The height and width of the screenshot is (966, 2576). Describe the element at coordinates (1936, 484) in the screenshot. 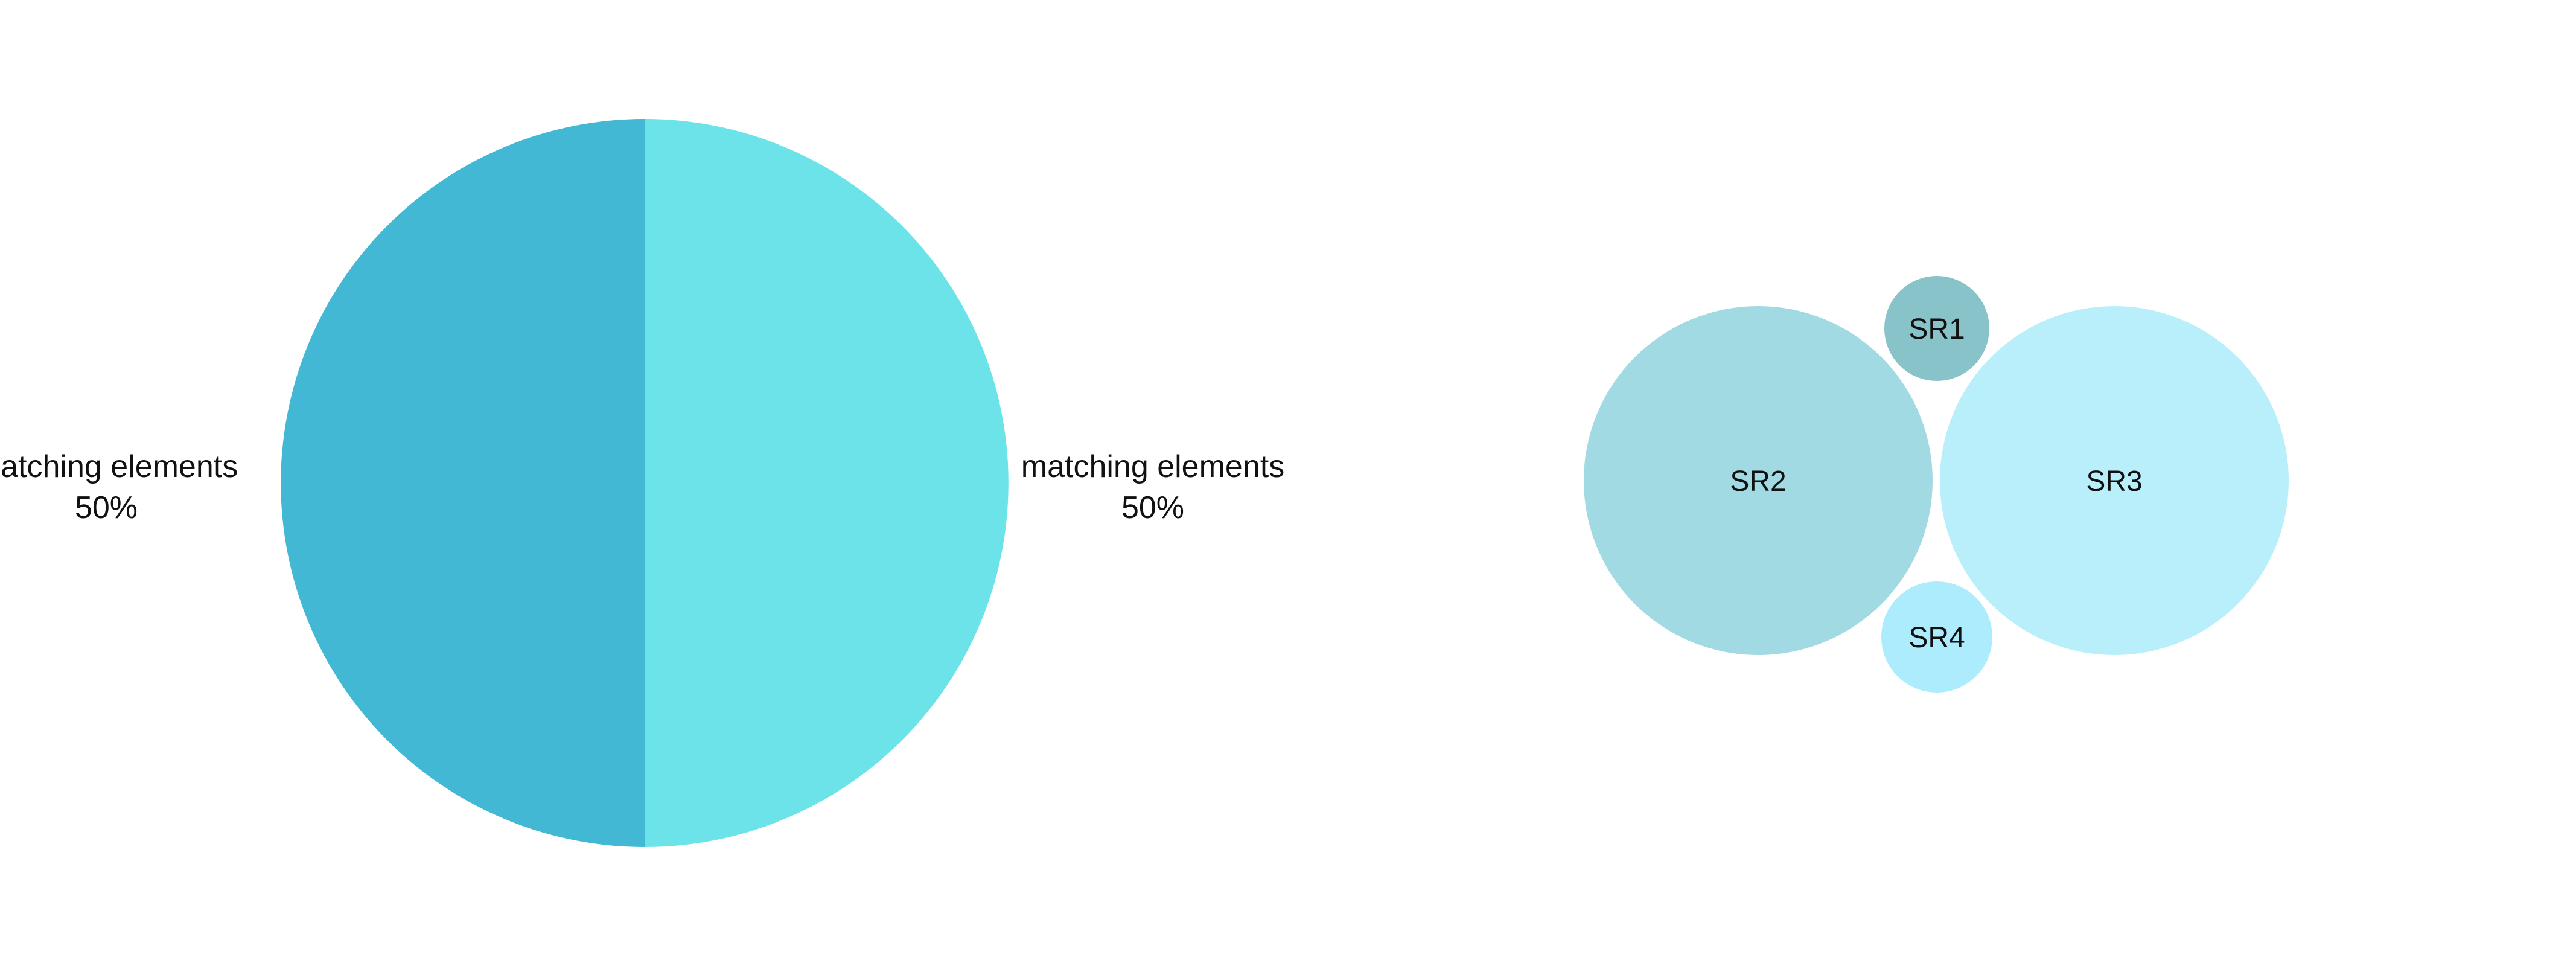

I see `bubble-chart: SR1 SR2 SR3 SR4` at that location.